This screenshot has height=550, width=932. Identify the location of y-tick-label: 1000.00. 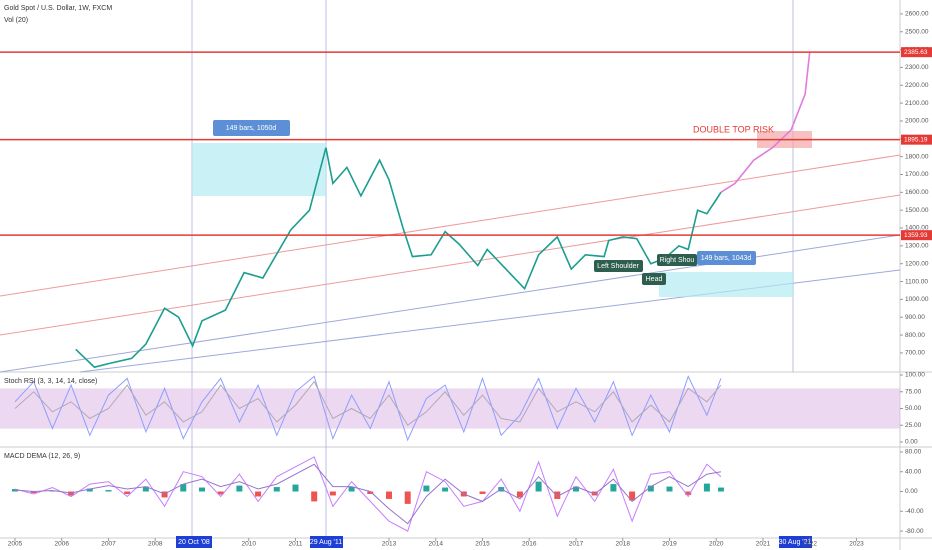
(917, 299).